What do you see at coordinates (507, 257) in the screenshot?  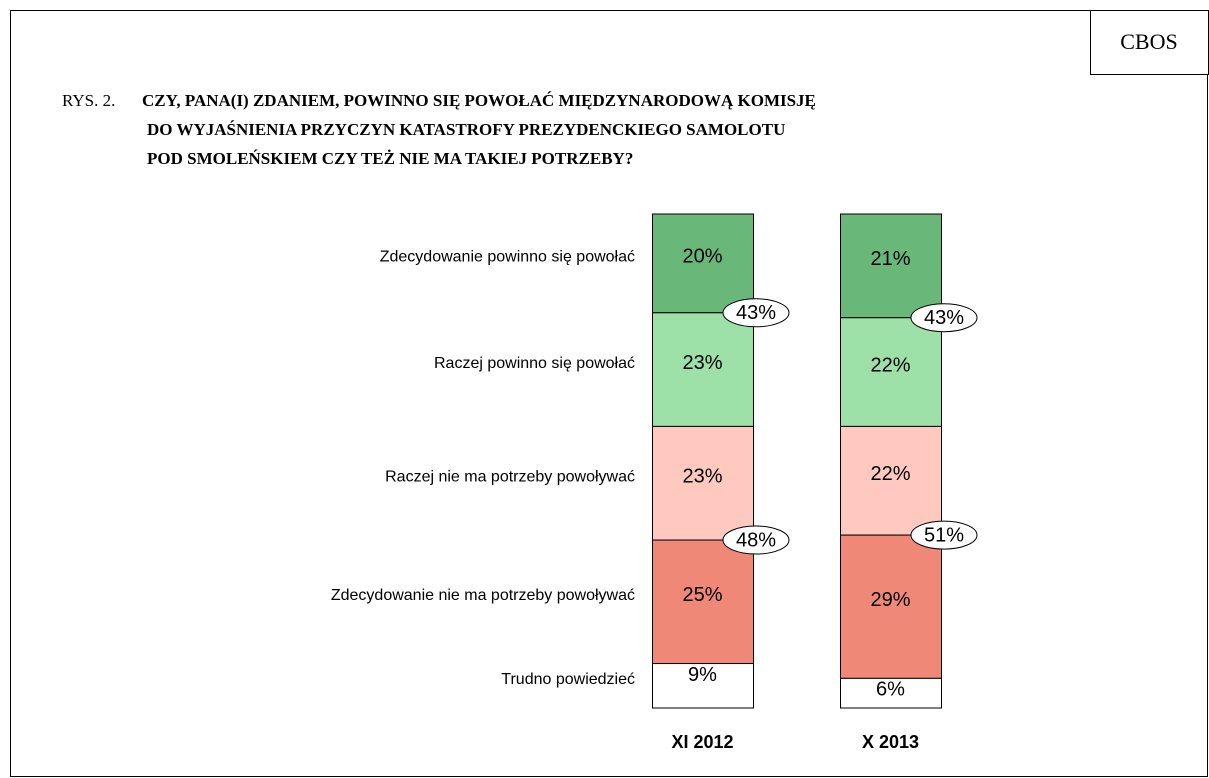 I see `legend-label: Zdecydowanie powinno się powołać` at bounding box center [507, 257].